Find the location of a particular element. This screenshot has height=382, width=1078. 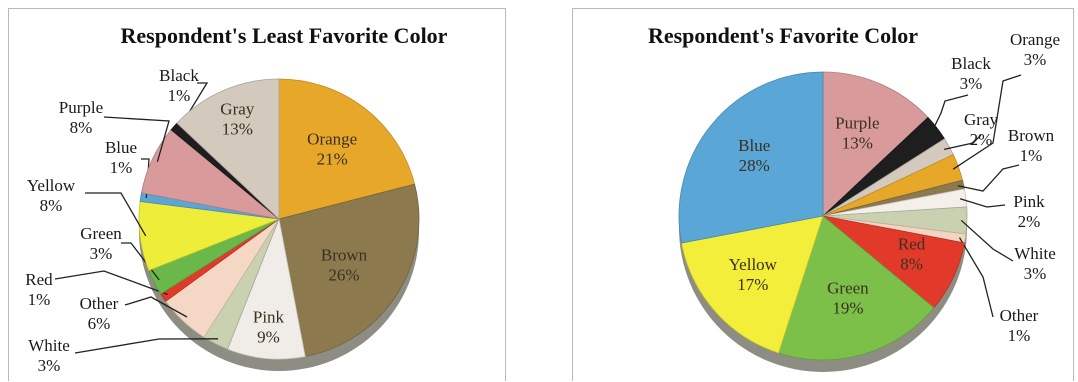

slice-label-red: Red 8% is located at coordinates (912, 254).